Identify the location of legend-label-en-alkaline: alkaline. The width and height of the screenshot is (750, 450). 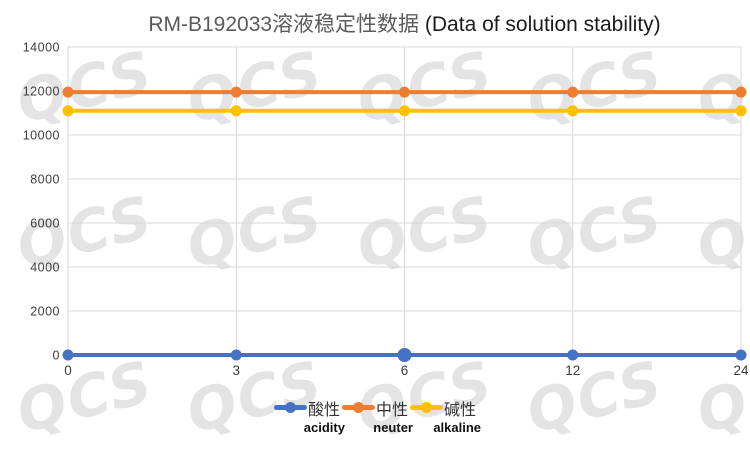
(457, 427).